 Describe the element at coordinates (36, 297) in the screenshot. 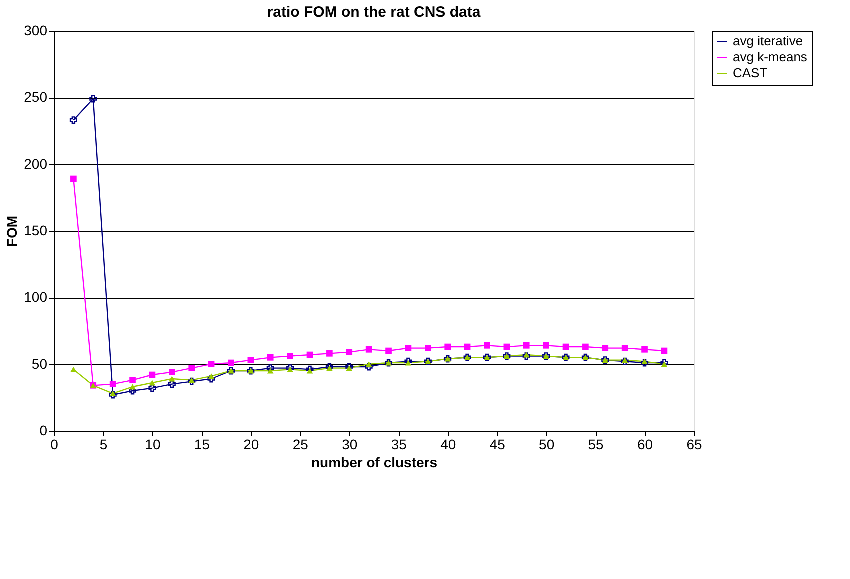

I see `y-tick-label: 100` at that location.